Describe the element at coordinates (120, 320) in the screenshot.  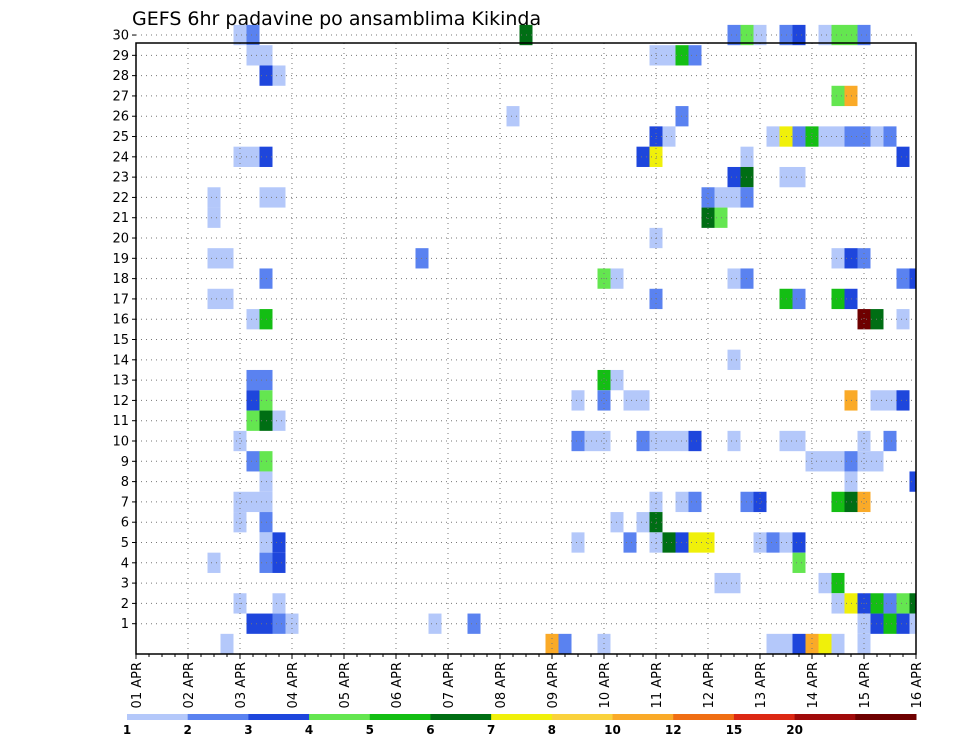
I see `y-tick-label: 16` at that location.